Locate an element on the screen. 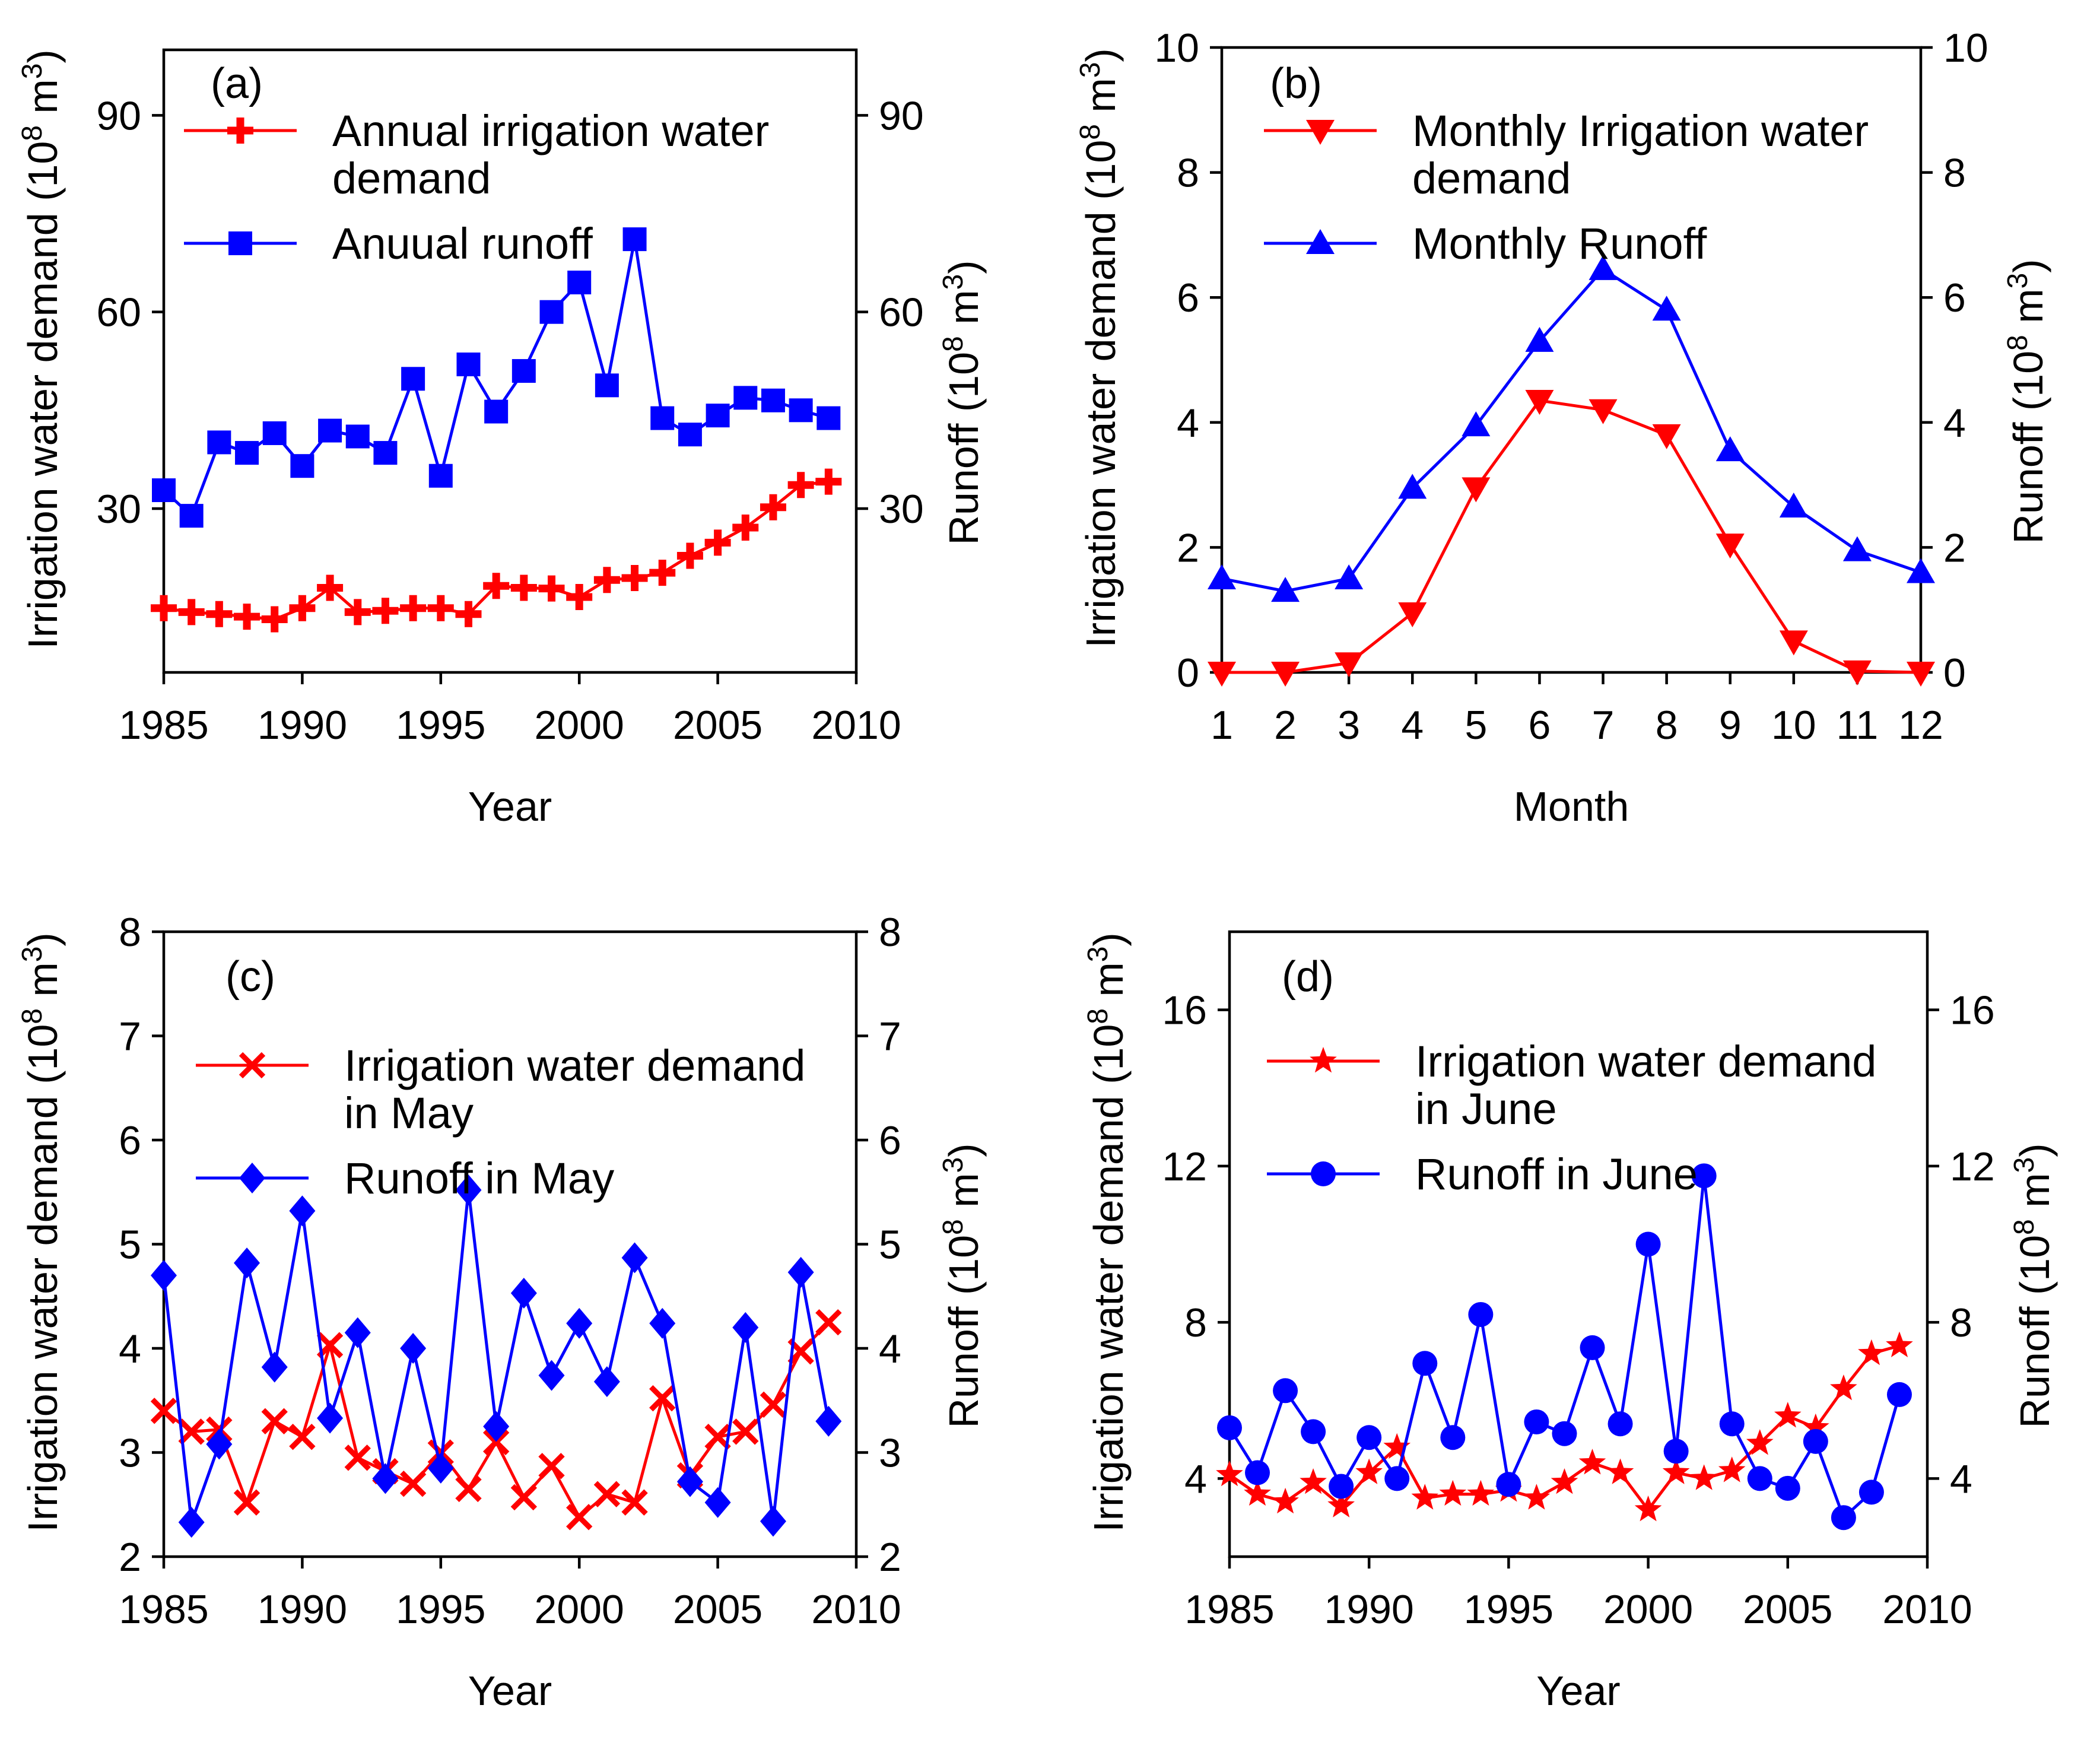 The width and height of the screenshot is (2100, 1743). y-tick-label-right: 7 is located at coordinates (890, 1036).